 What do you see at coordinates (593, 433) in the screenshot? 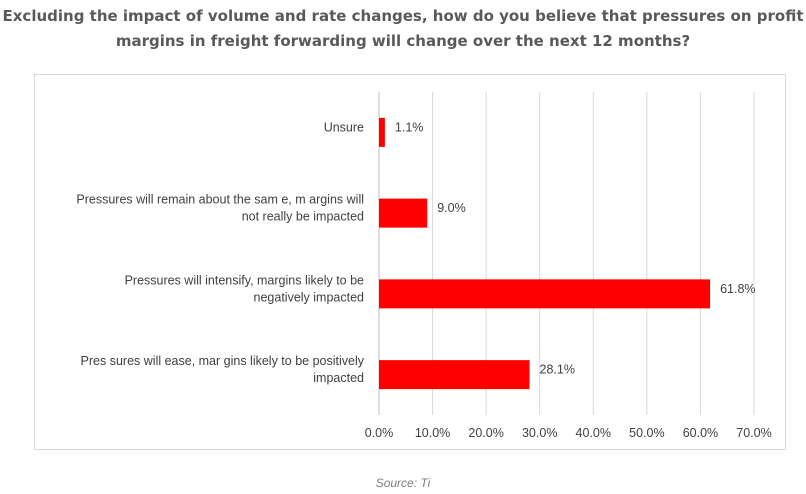
I see `x-tick-label-4: 40.0%` at bounding box center [593, 433].